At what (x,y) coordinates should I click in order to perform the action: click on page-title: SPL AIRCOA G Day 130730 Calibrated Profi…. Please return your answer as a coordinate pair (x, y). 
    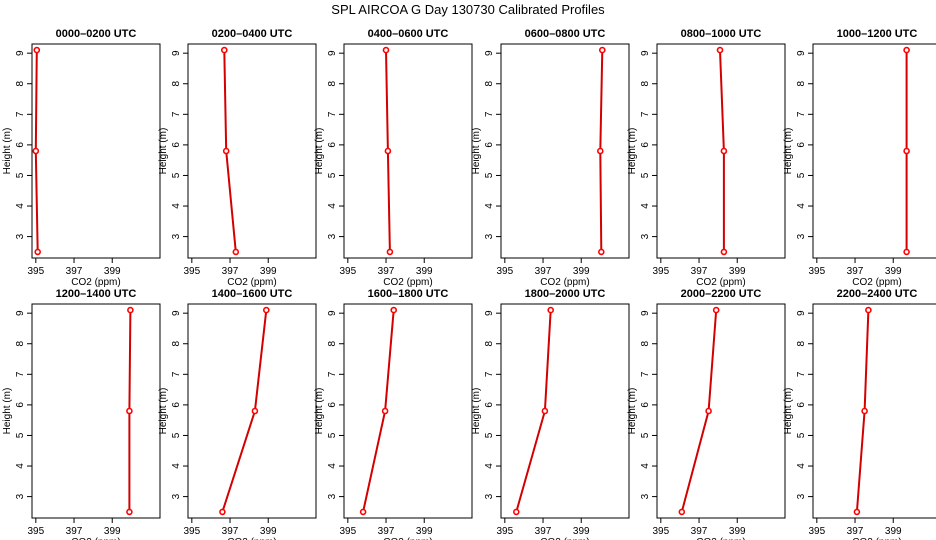
    Looking at the image, I should click on (468, 9).